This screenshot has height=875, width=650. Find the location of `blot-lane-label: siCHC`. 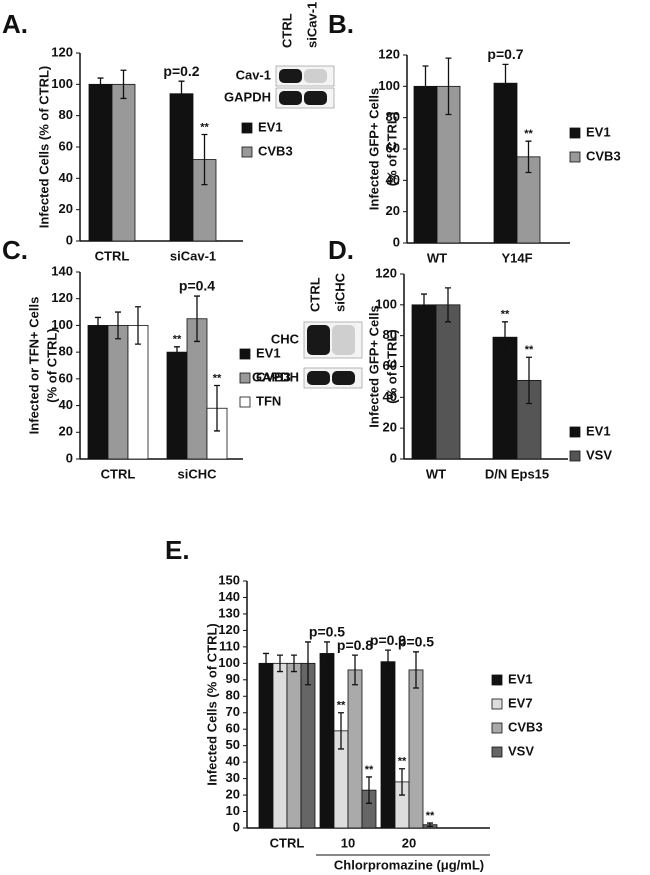

blot-lane-label: siCHC is located at coordinates (339, 292).